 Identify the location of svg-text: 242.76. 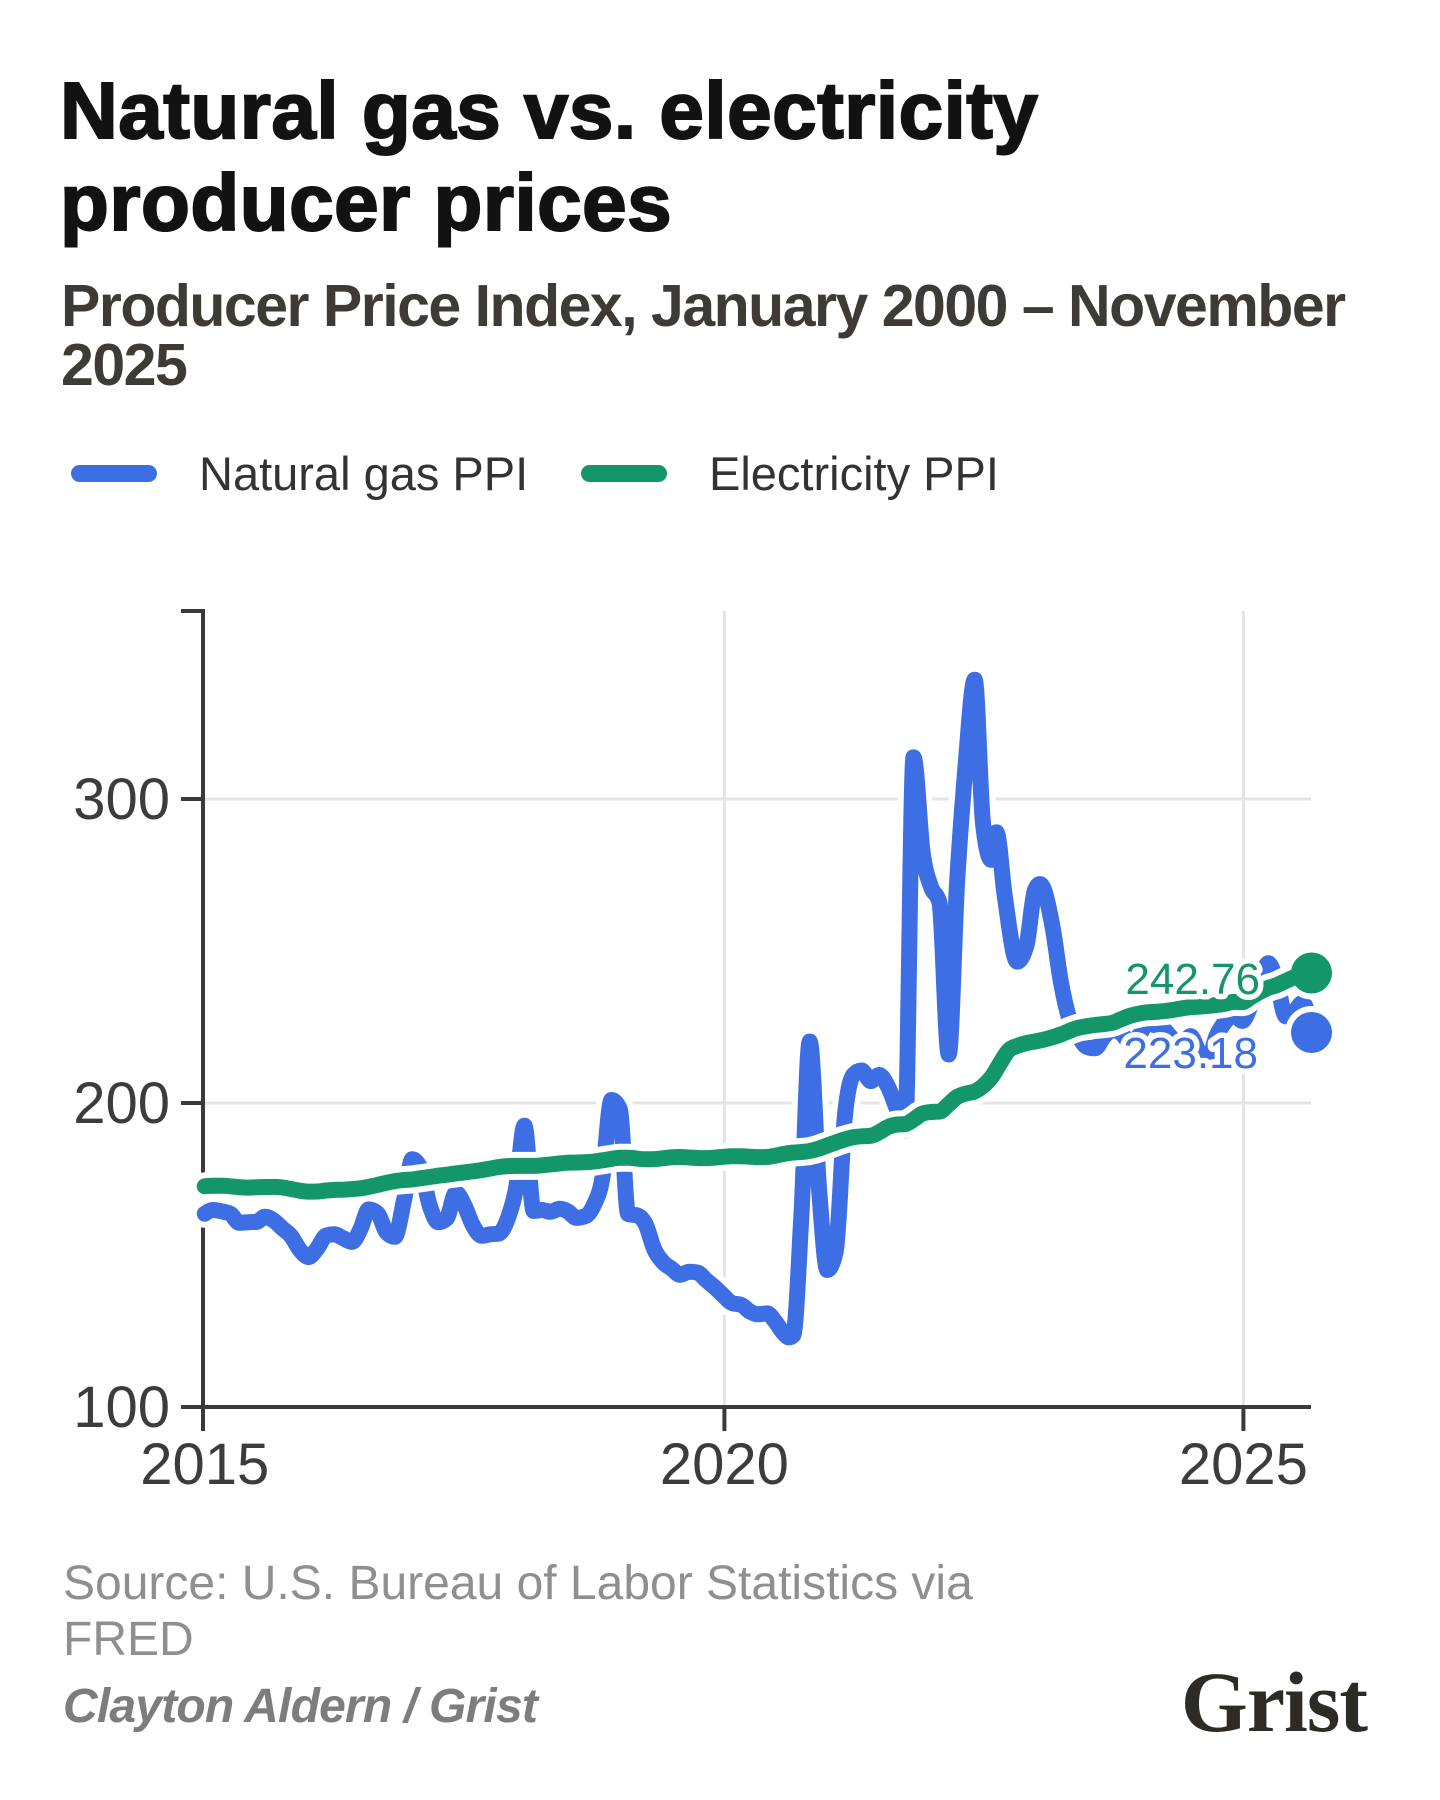
(1192, 979).